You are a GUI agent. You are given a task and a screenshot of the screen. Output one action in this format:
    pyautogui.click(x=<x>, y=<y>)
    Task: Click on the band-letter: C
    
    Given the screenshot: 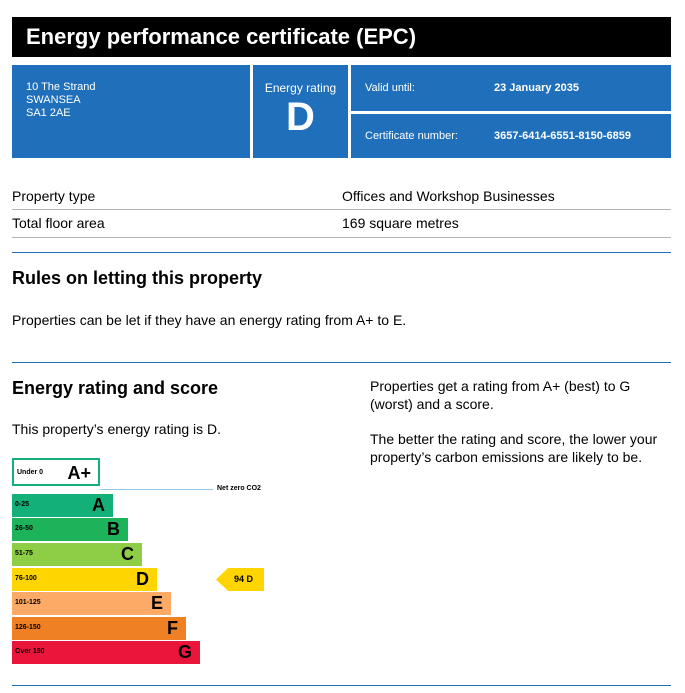 What is the action you would take?
    pyautogui.click(x=127, y=554)
    